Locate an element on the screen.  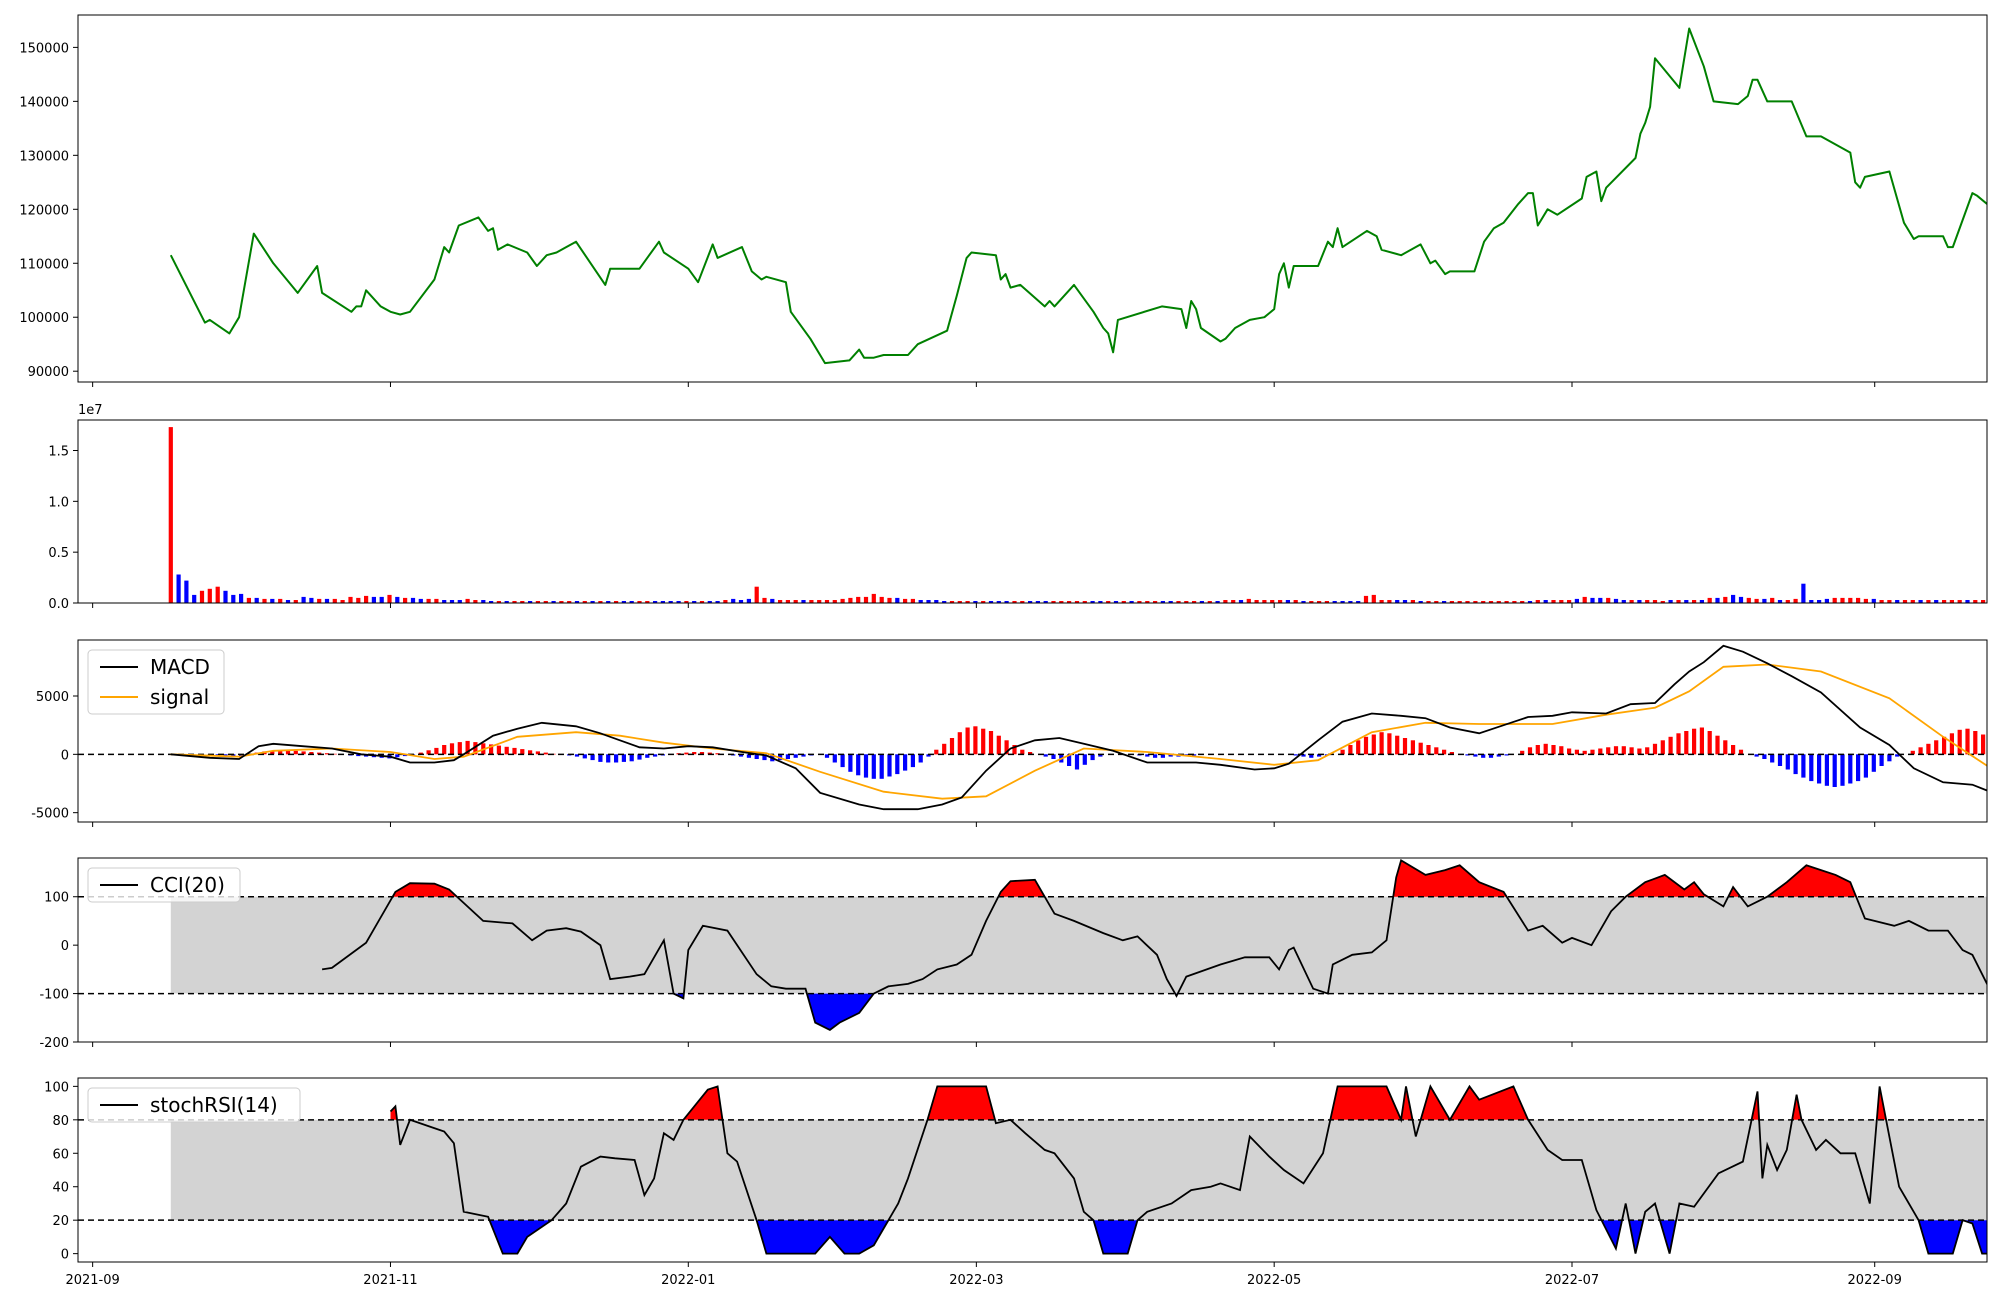
stochrsi-ytick-label: 0 is located at coordinates (65, 1255).